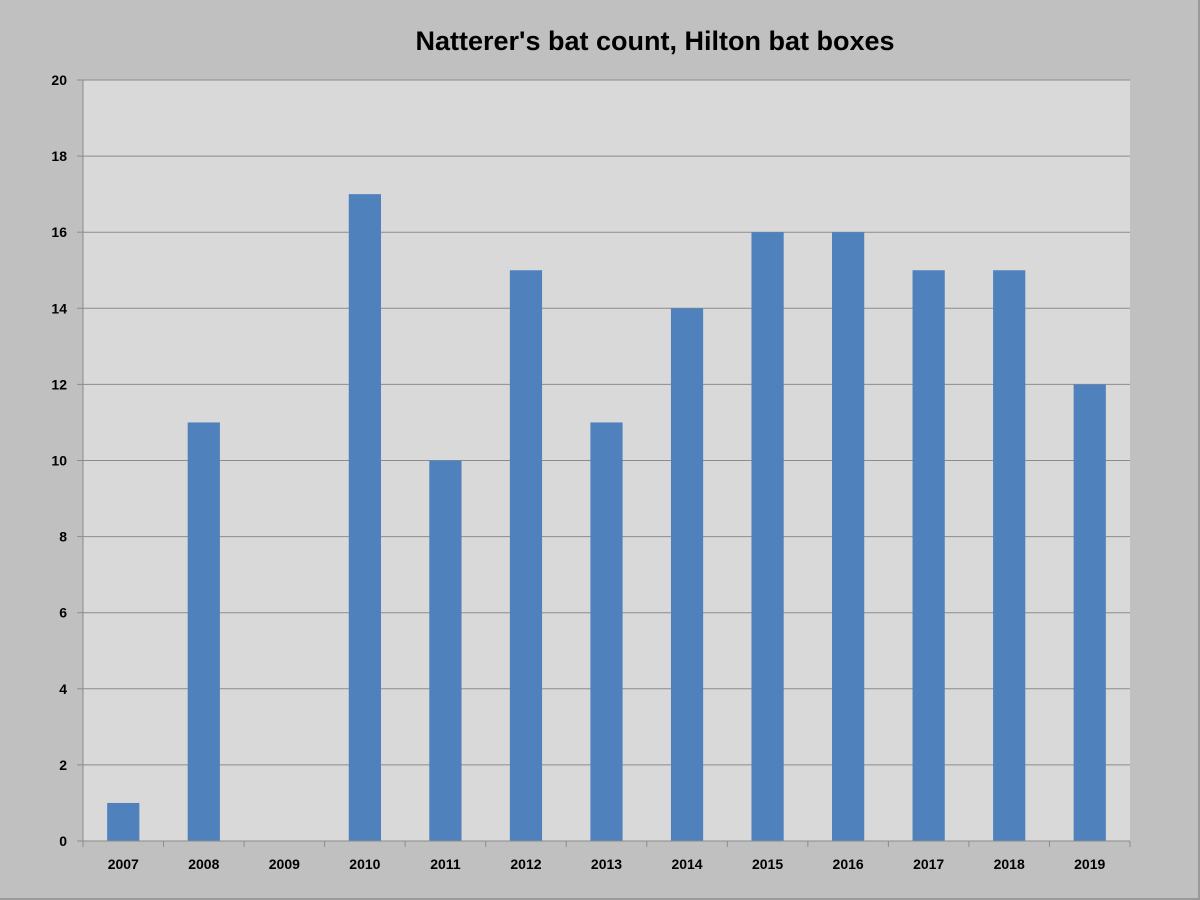  I want to click on x-tick-label: 2016, so click(848, 864).